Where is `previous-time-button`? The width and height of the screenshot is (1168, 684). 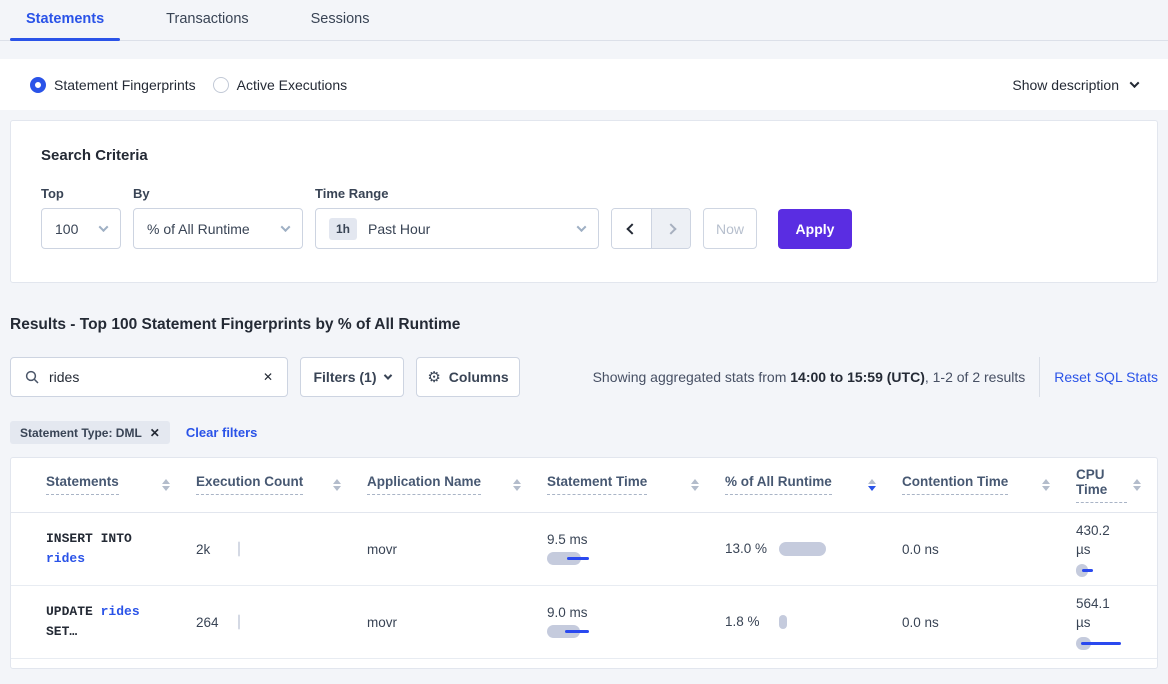 previous-time-button is located at coordinates (631, 228).